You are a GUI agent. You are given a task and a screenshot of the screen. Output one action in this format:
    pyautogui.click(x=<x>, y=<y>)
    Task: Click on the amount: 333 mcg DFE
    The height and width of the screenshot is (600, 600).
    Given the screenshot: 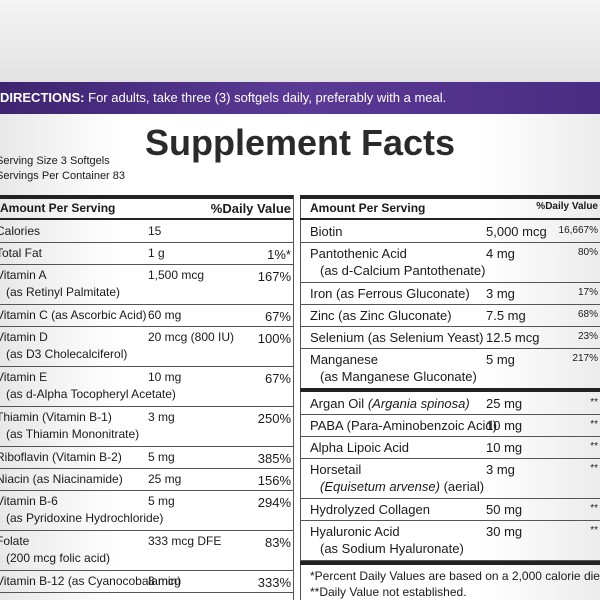 What is the action you would take?
    pyautogui.click(x=185, y=541)
    